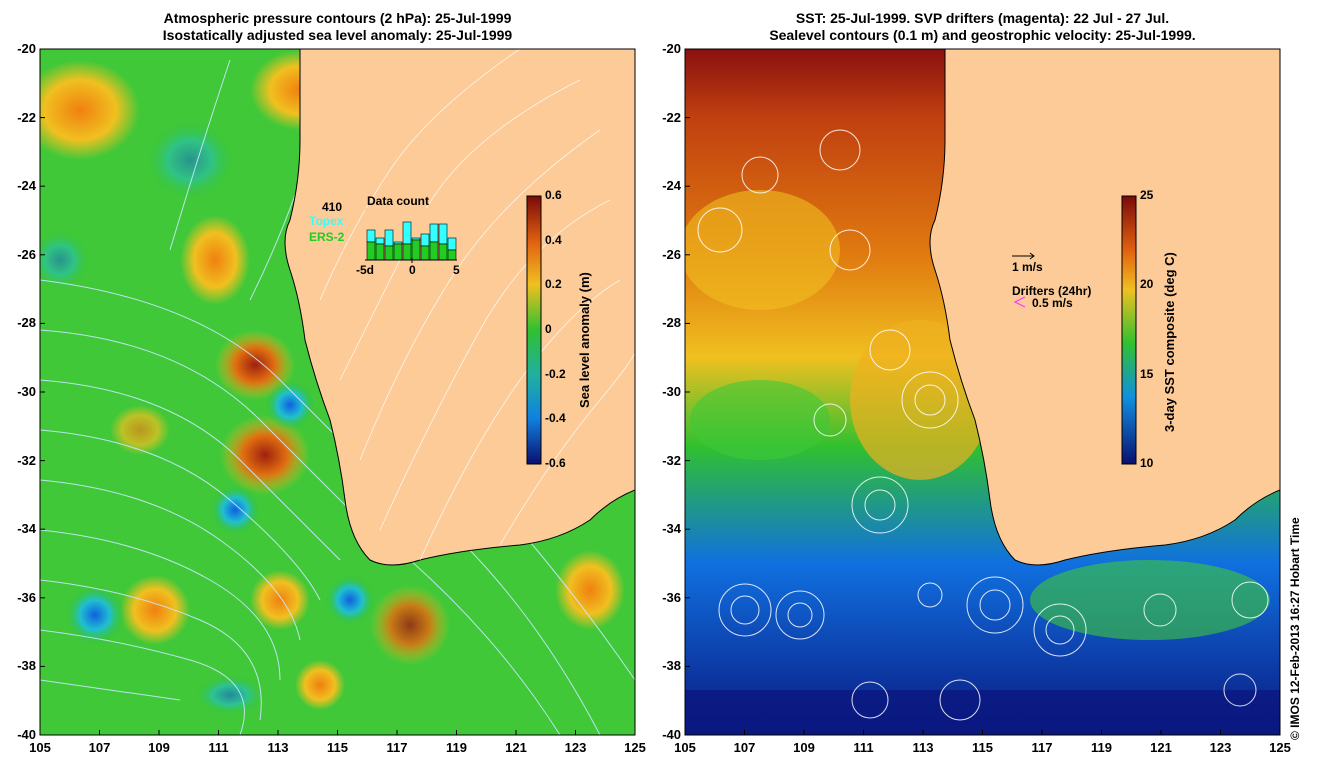  What do you see at coordinates (456, 270) in the screenshot?
I see `inset-xtick-5: 5` at bounding box center [456, 270].